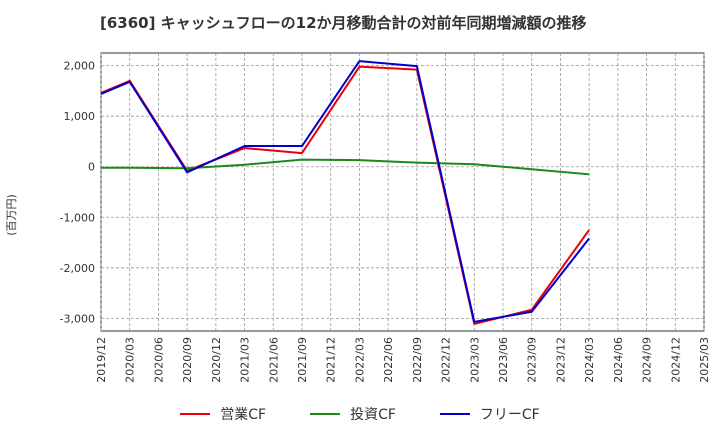  I want to click on legend-label: 営業CF, so click(243, 415).